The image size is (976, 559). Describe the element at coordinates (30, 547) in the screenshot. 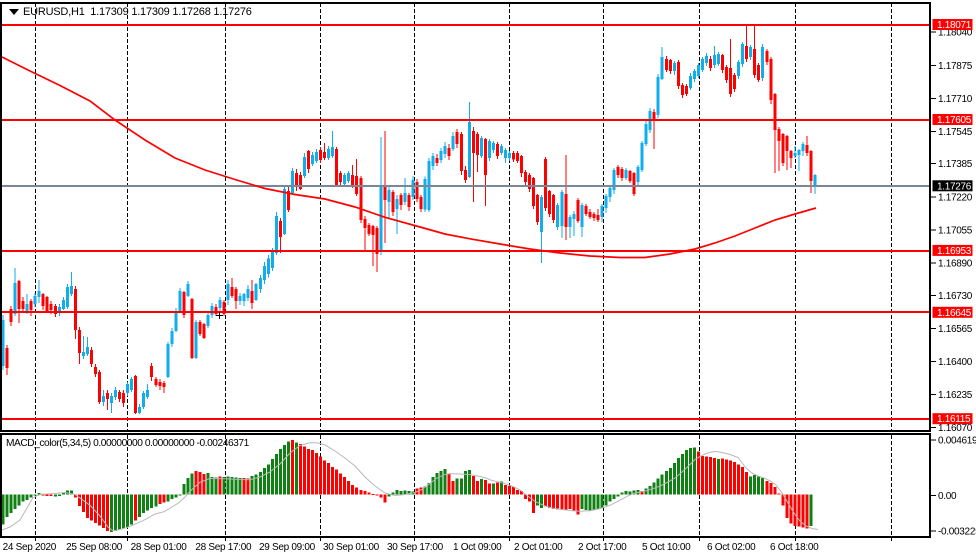

I see `svg-text: 24 Sep 2020` at that location.